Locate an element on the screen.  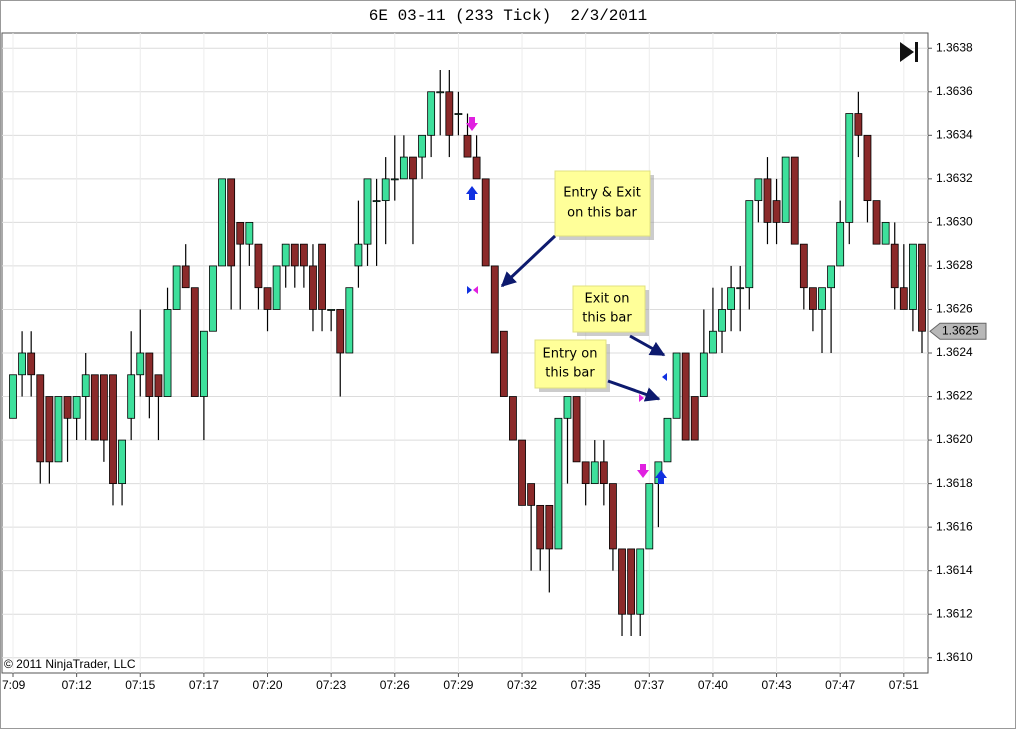
y-tick-label: 1.3620 is located at coordinates (954, 439).